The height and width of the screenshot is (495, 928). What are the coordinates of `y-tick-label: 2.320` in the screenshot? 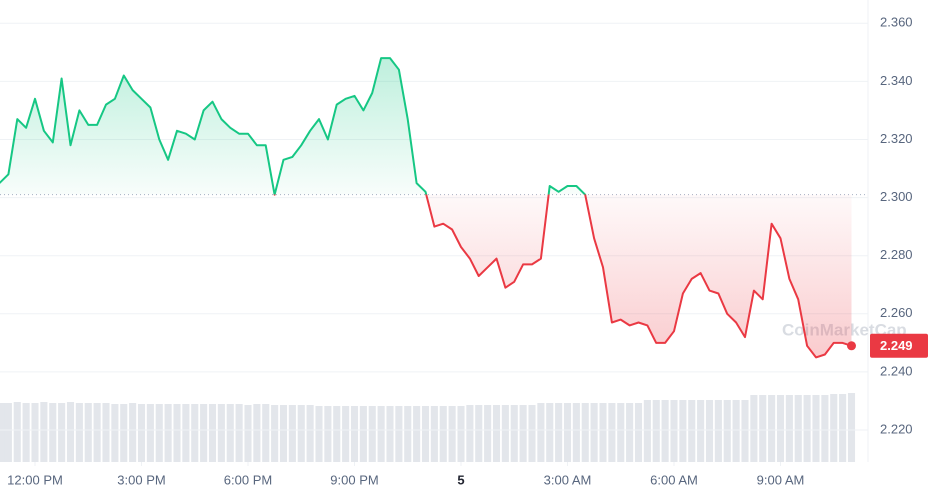 It's located at (896, 138).